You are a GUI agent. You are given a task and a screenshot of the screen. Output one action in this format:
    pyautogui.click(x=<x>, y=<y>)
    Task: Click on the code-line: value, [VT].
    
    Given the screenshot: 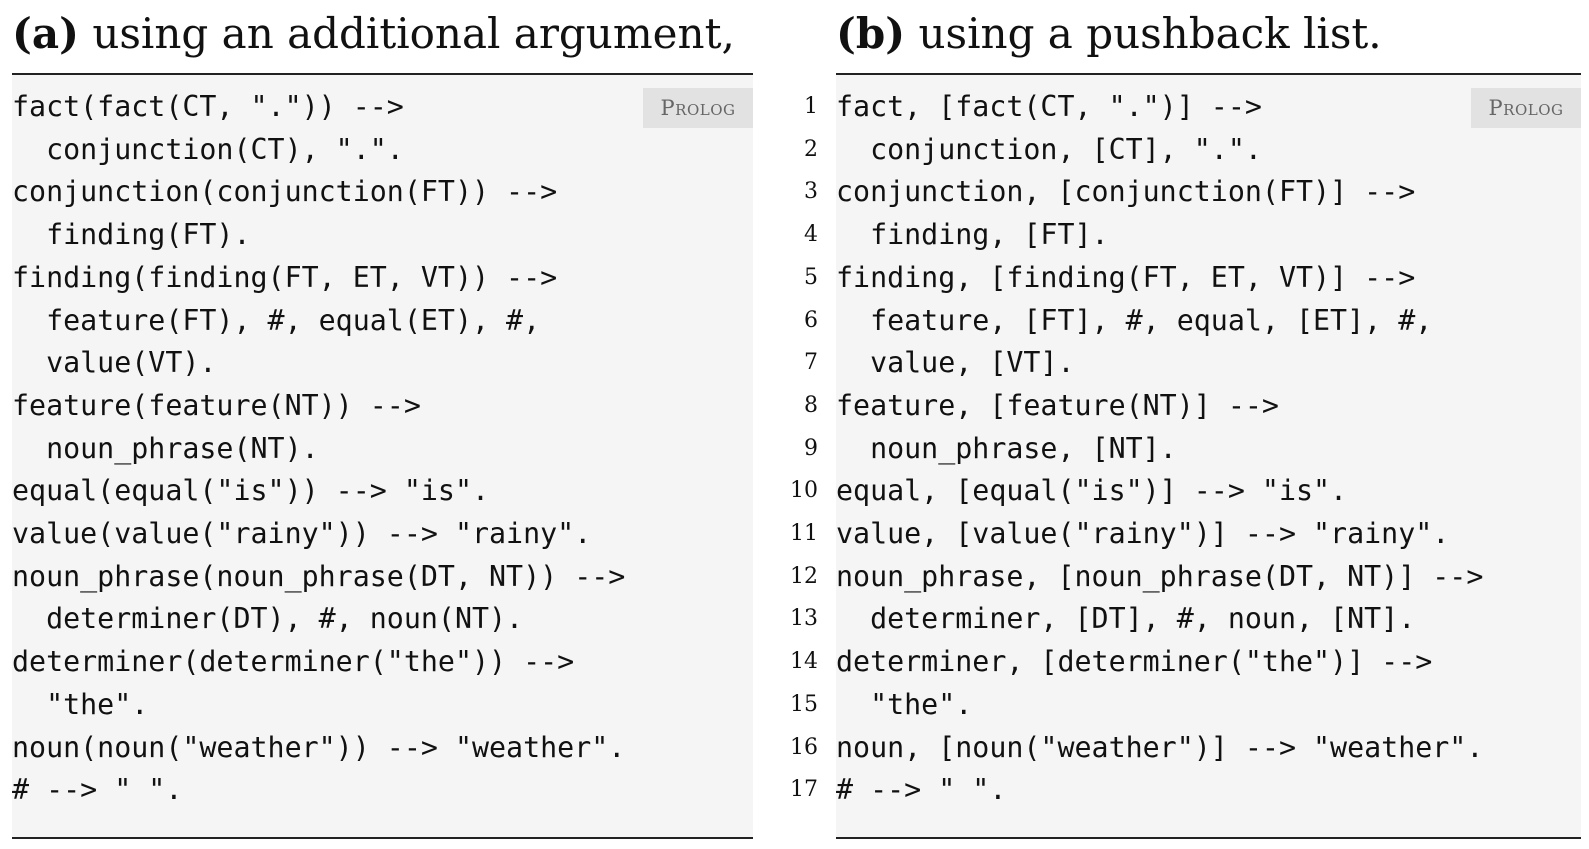 What is the action you would take?
    pyautogui.click(x=955, y=363)
    